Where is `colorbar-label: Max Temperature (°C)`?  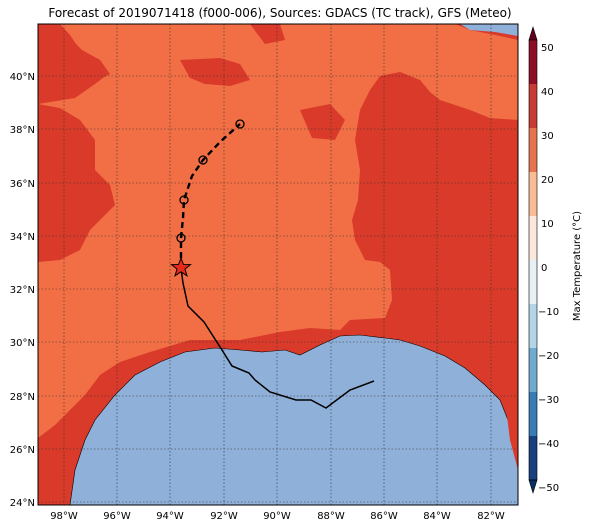 colorbar-label: Max Temperature (°C) is located at coordinates (577, 266).